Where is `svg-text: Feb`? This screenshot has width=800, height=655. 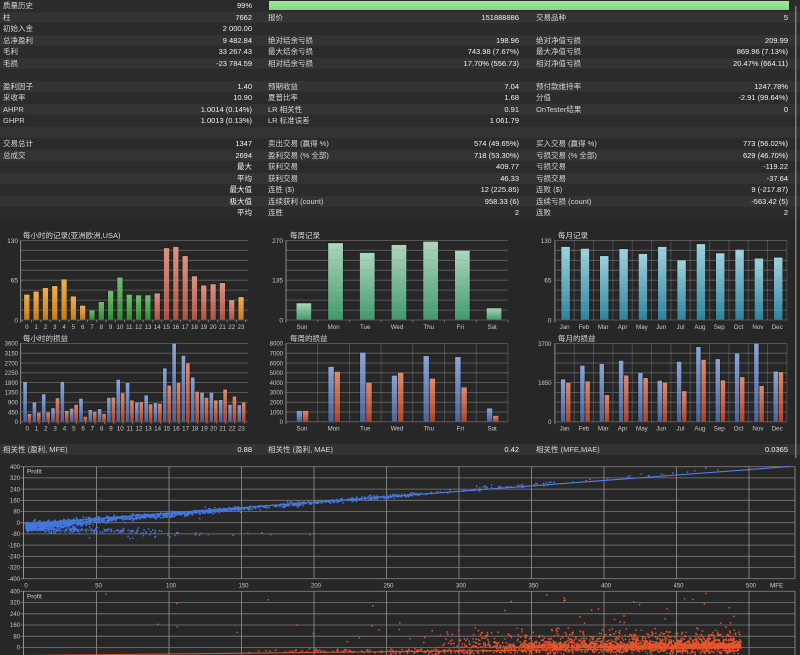 svg-text: Feb is located at coordinates (584, 327).